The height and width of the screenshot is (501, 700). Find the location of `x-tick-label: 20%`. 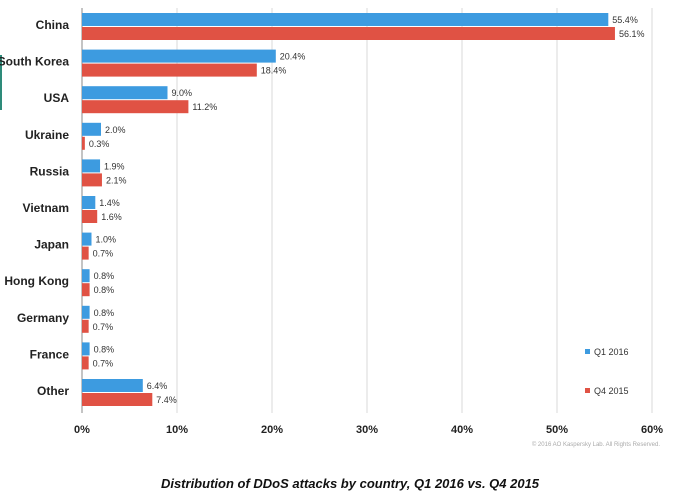

x-tick-label: 20% is located at coordinates (272, 430).